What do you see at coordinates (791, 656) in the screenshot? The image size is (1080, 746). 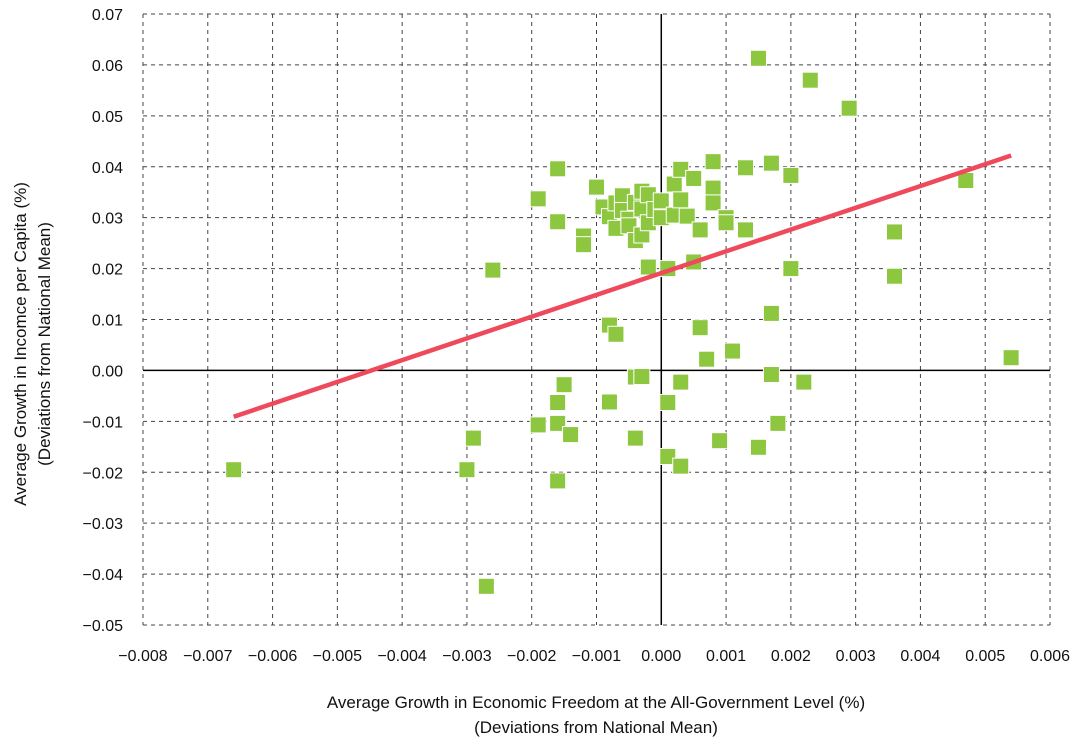 I see `x-tick-label: 0.002` at bounding box center [791, 656].